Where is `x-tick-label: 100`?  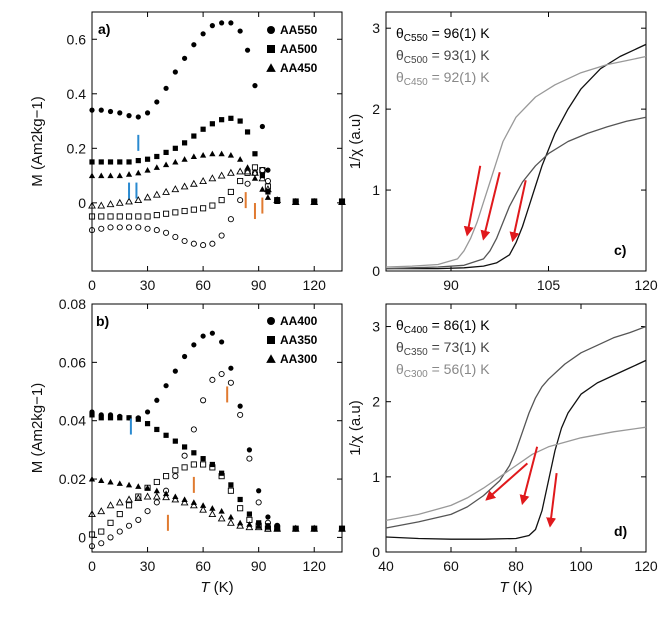 x-tick-label: 100 is located at coordinates (581, 566).